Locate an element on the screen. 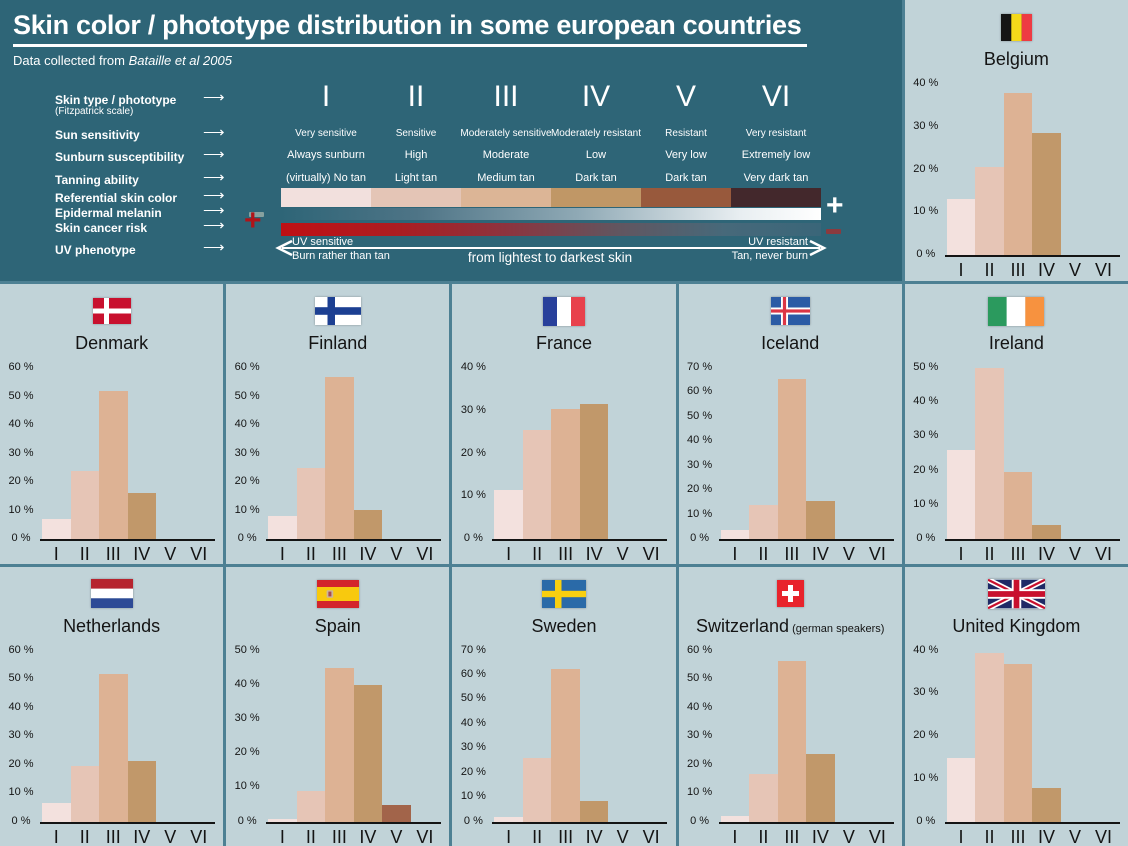 Image resolution: width=1128 pixels, height=846 pixels. epidermal-melanin-gradient is located at coordinates (551, 214).